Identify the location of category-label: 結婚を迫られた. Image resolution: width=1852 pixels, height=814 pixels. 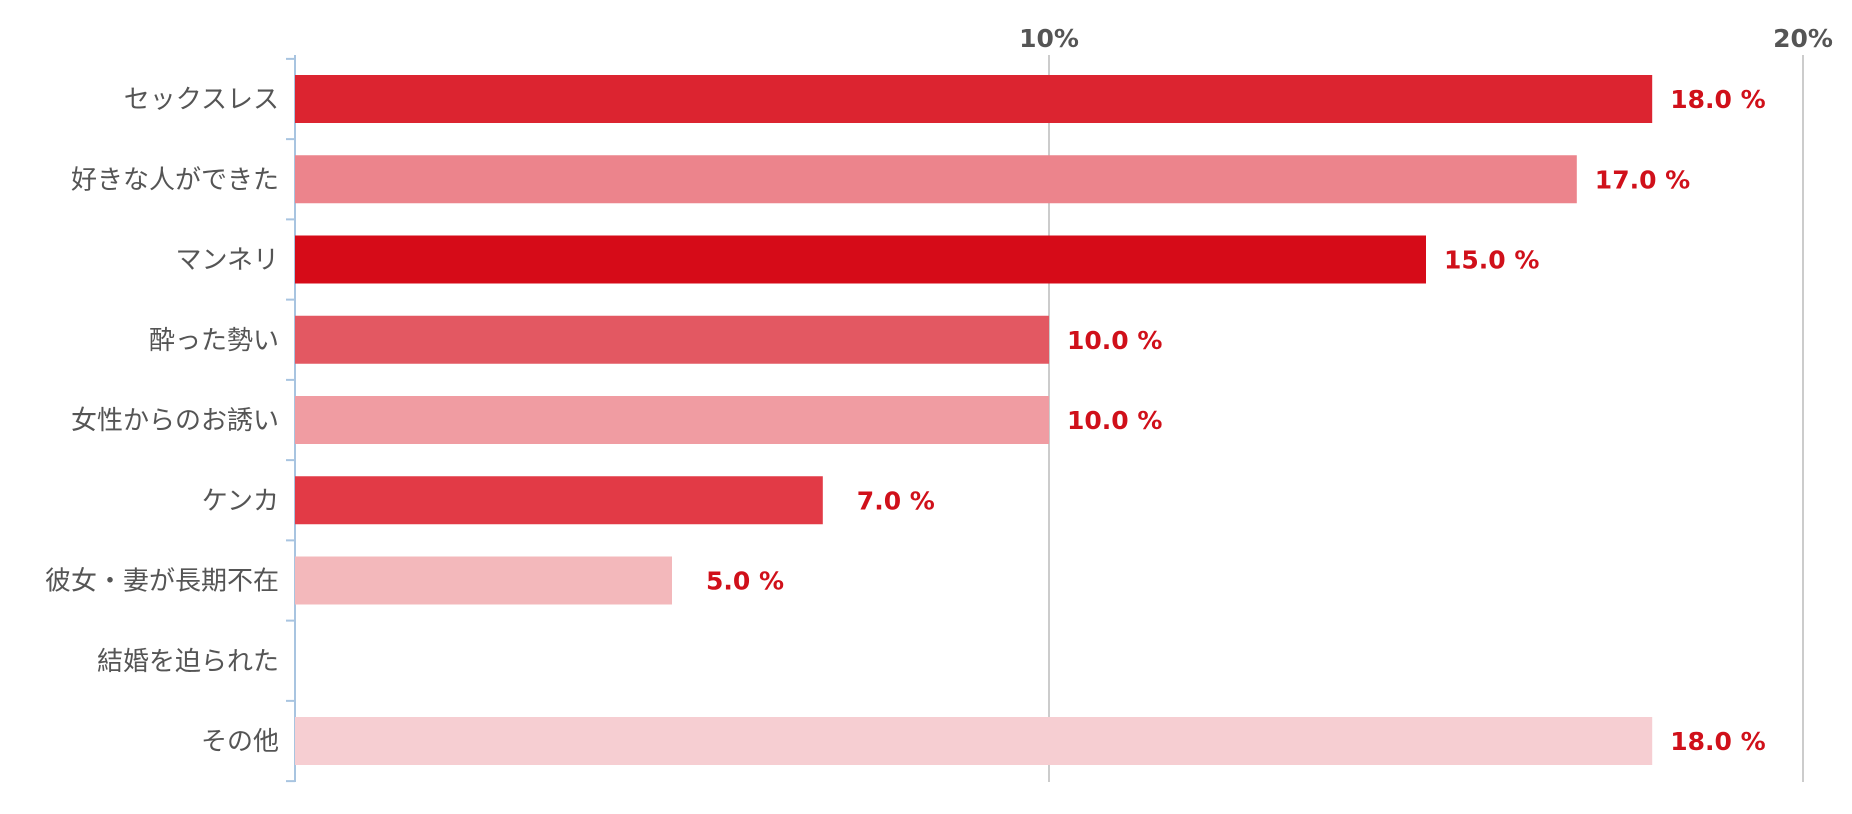
(188, 662).